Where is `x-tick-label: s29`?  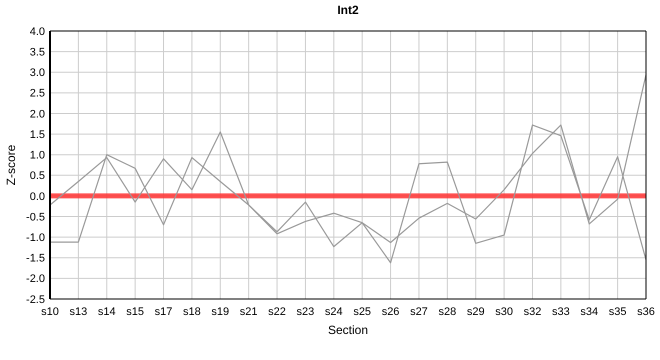 x-tick-label: s29 is located at coordinates (475, 312).